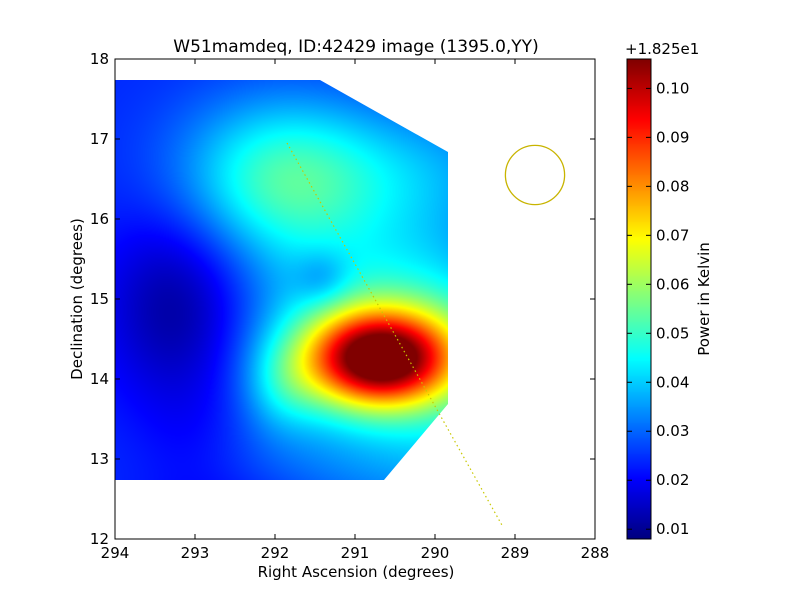  Describe the element at coordinates (672, 137) in the screenshot. I see `colorbar-tick-label: 0.09` at that location.